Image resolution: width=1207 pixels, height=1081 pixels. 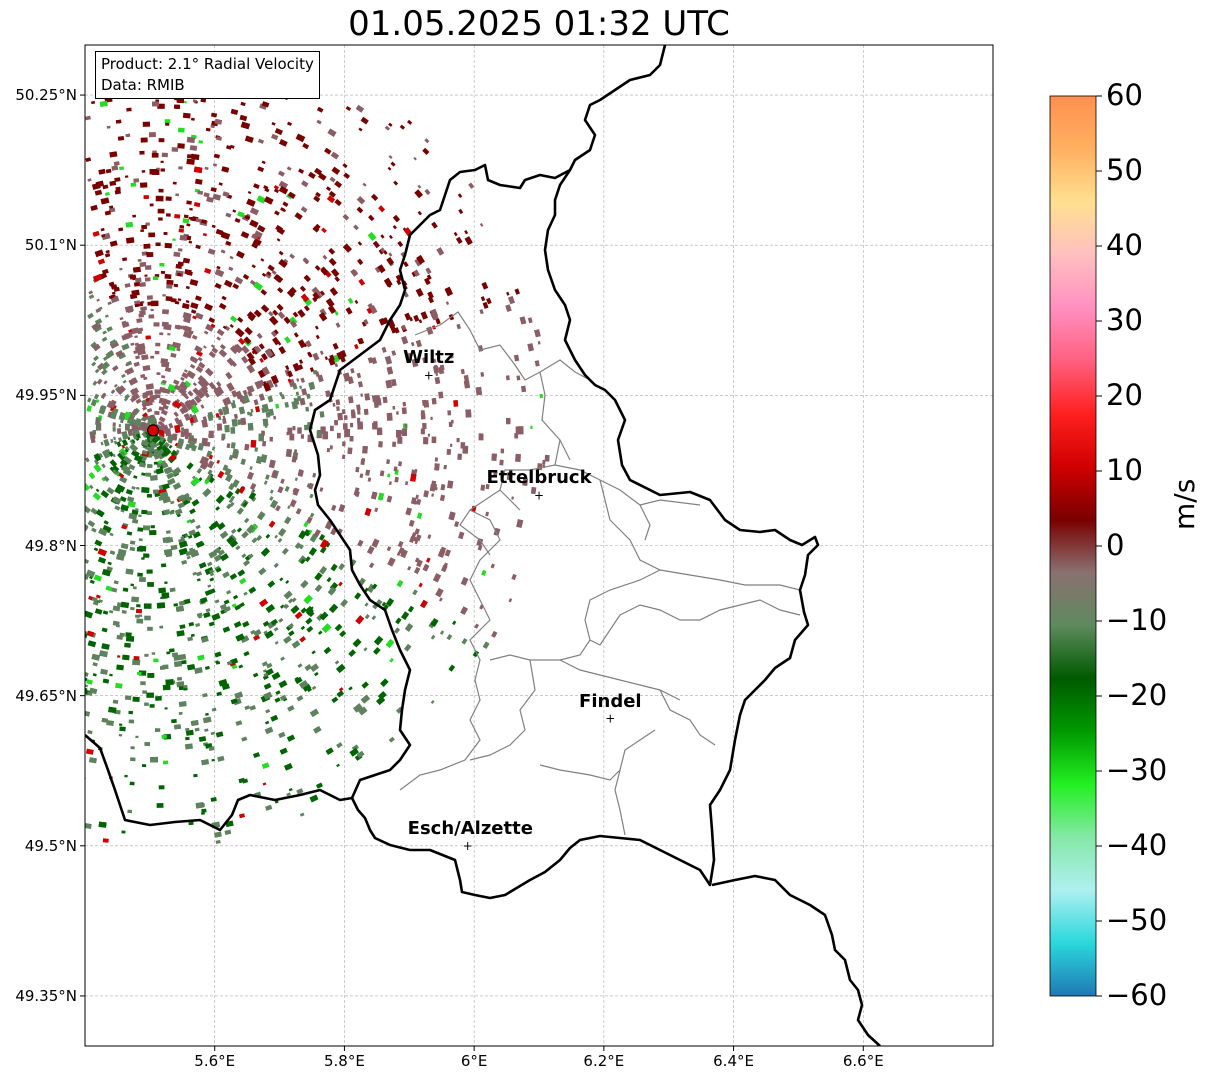 I want to click on radar-site-marker, so click(x=153, y=430).